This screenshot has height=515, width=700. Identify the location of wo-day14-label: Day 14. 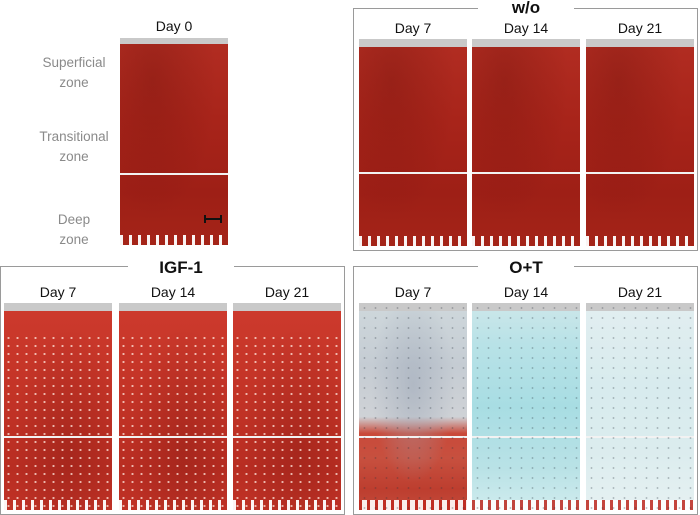
(526, 28).